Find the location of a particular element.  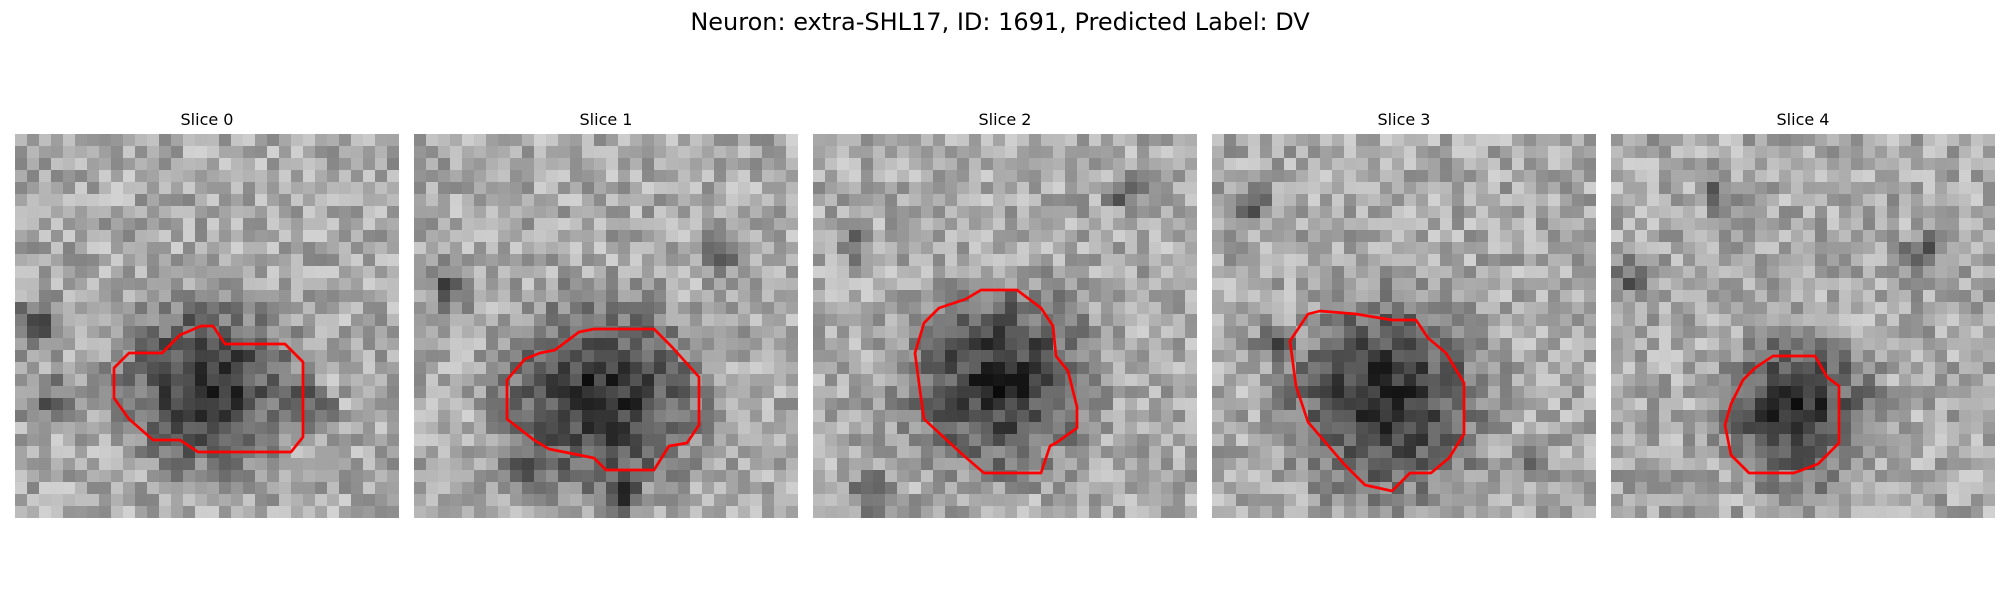

slice-panel-2: Slice 2 is located at coordinates (1005, 314).